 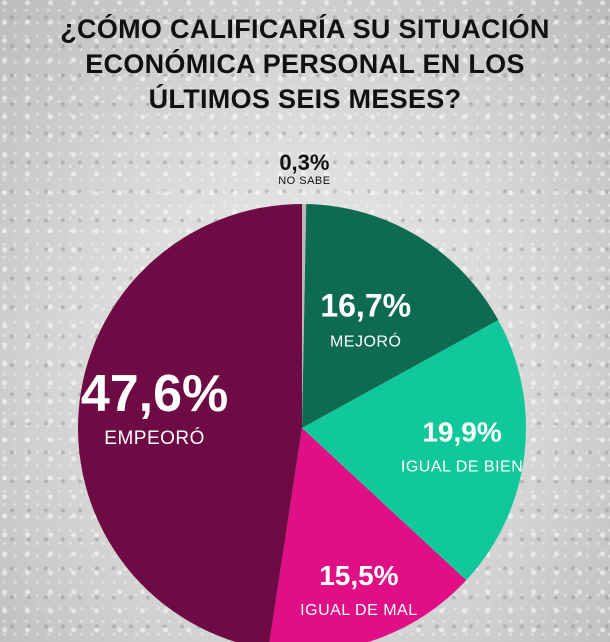 What do you see at coordinates (304, 181) in the screenshot?
I see `slice-category-label-1: NO SABE` at bounding box center [304, 181].